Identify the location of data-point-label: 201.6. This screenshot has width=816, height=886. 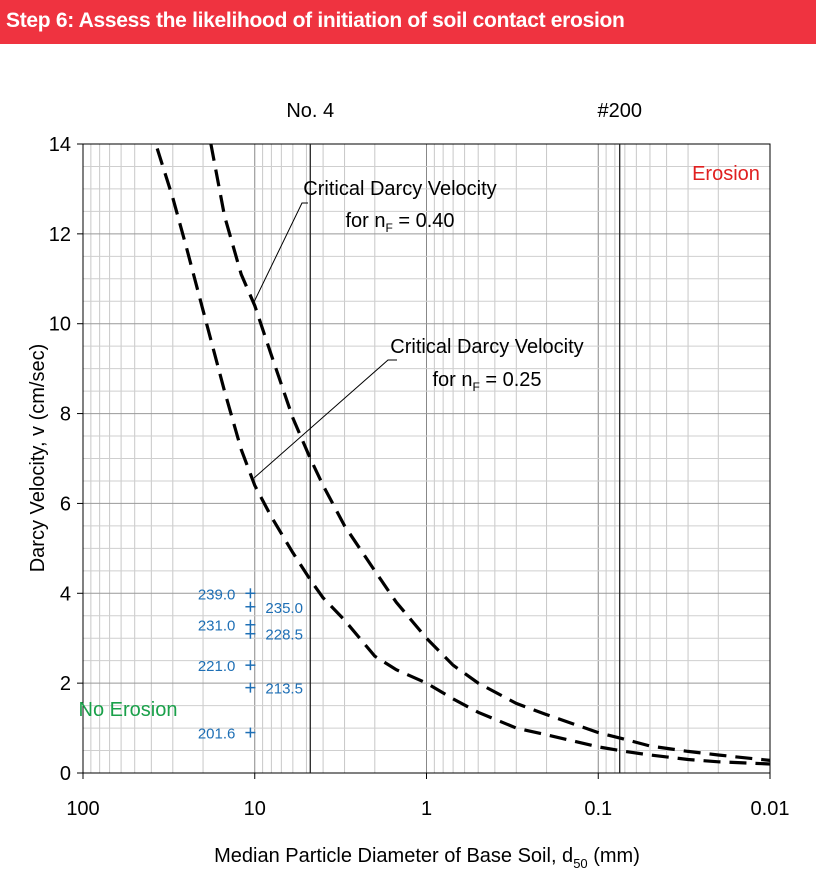
(217, 734).